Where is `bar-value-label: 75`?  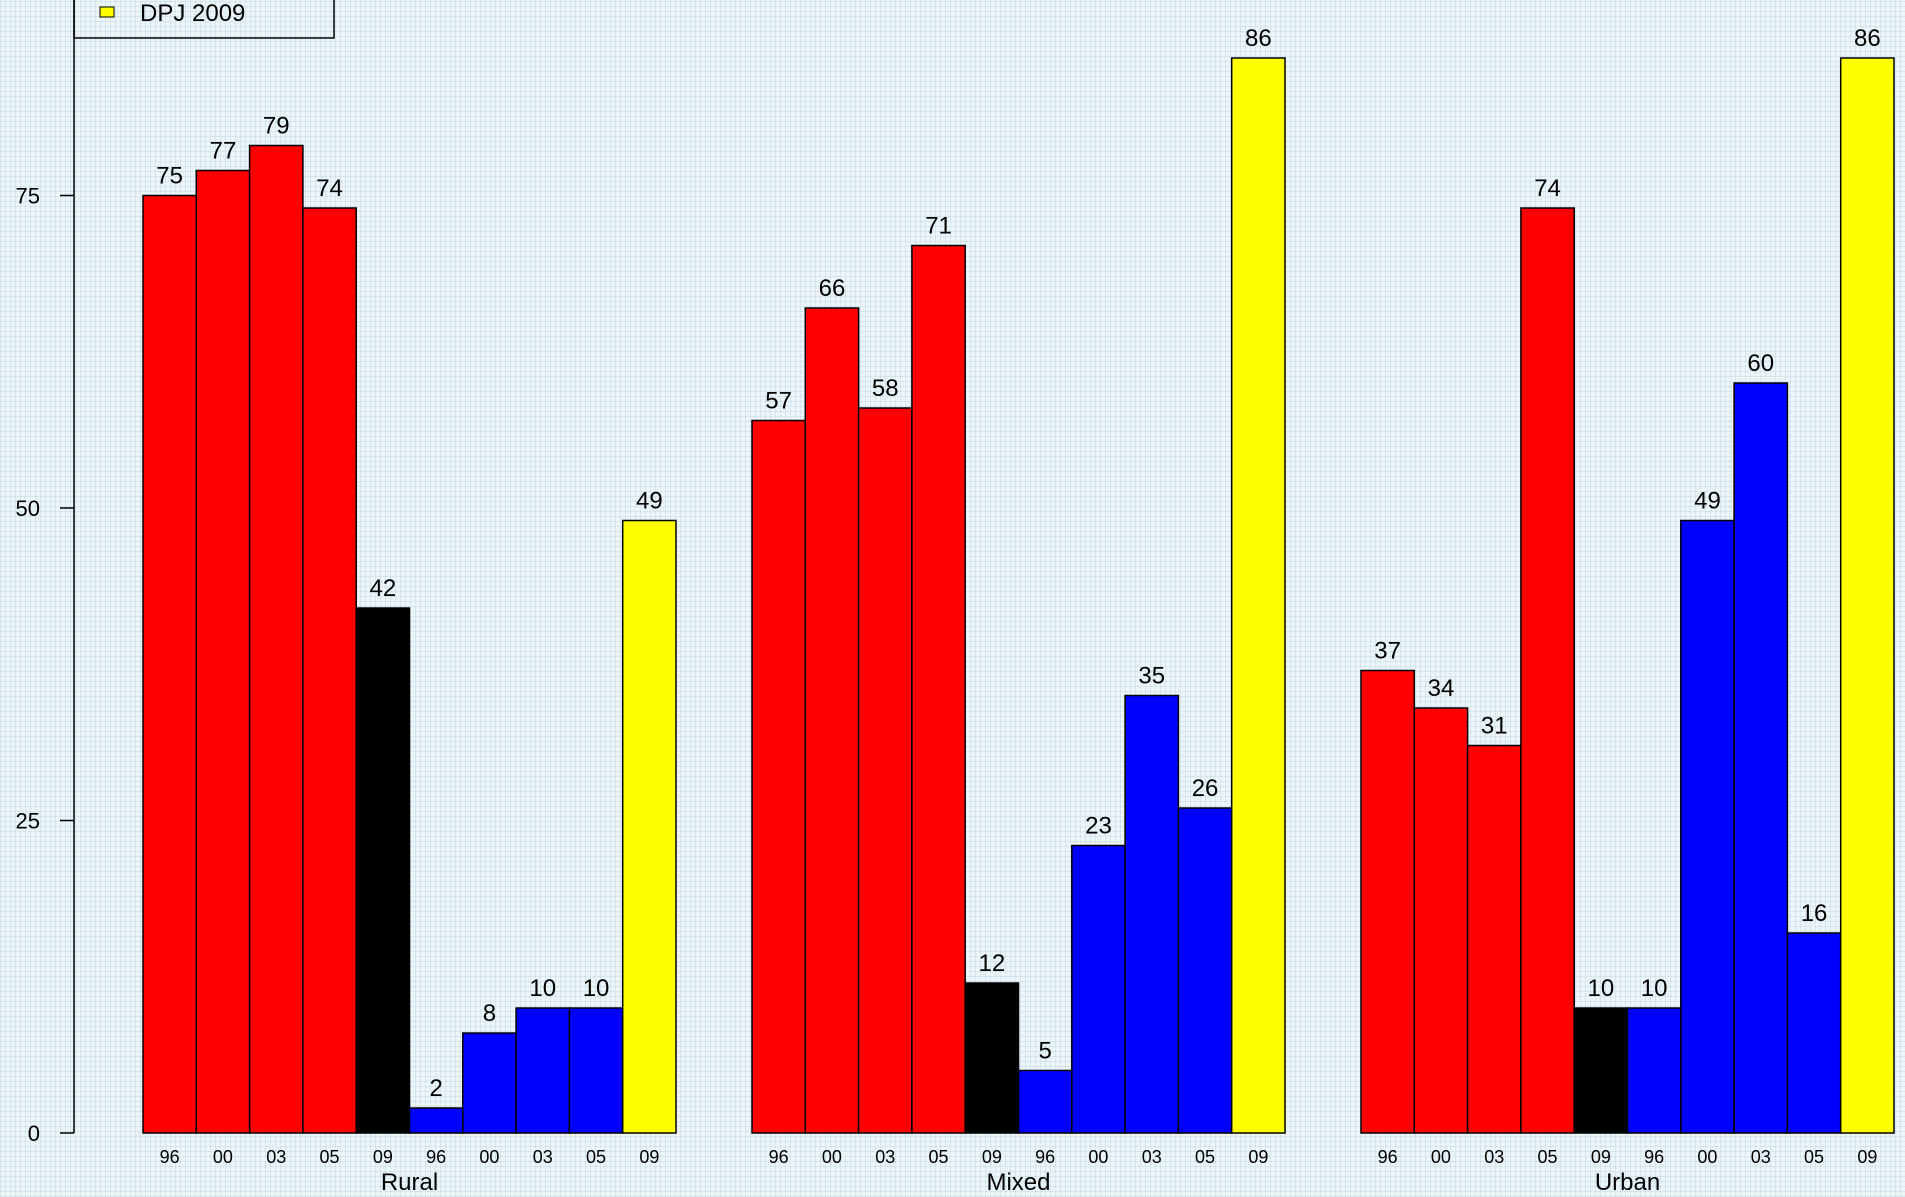
bar-value-label: 75 is located at coordinates (169, 176).